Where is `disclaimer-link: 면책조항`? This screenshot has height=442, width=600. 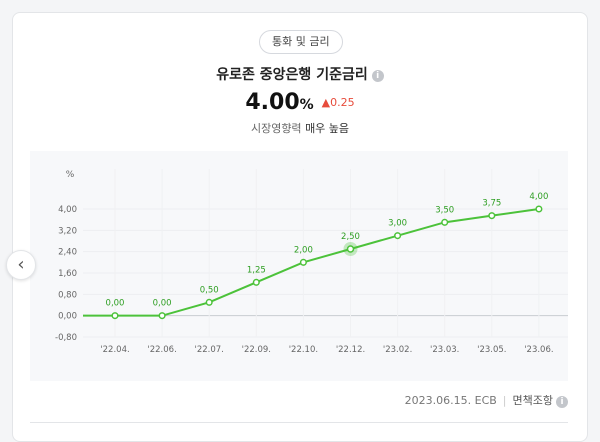
disclaimer-link: 면책조항 is located at coordinates (532, 400).